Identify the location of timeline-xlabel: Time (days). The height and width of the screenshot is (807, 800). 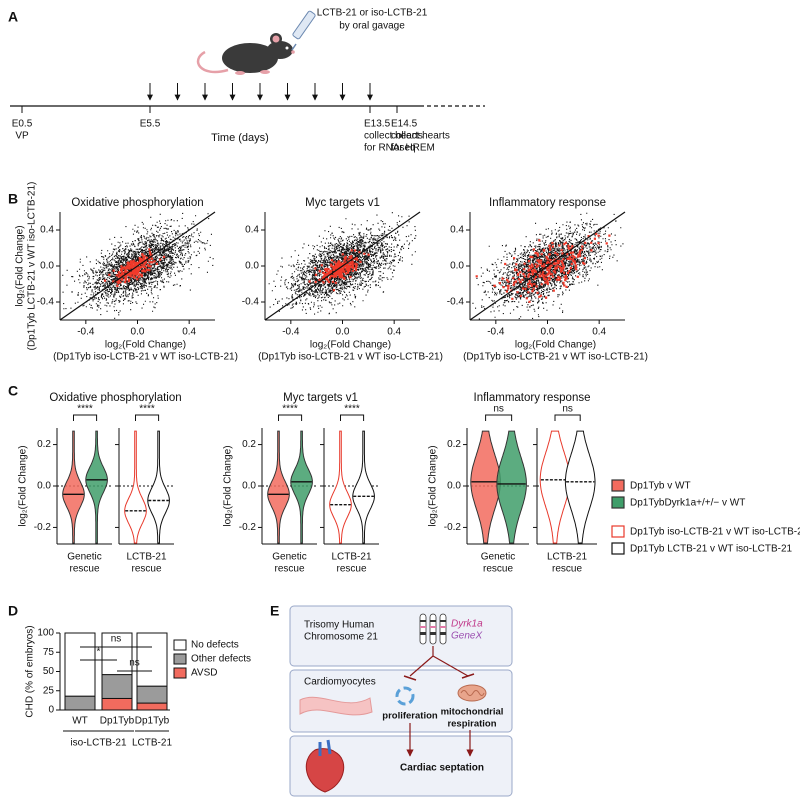
(240, 138).